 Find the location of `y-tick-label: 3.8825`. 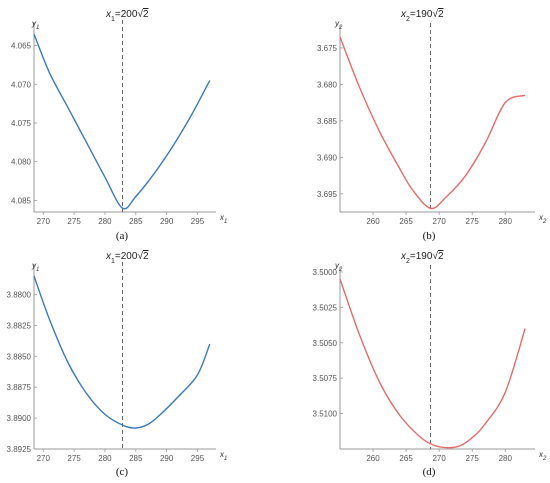

y-tick-label: 3.8825 is located at coordinates (19, 325).